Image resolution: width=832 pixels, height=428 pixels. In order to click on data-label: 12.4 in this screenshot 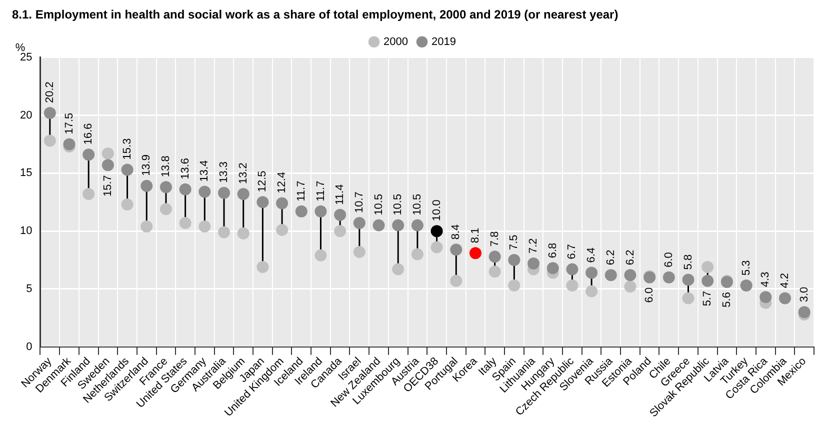, I will do `click(282, 183)`.